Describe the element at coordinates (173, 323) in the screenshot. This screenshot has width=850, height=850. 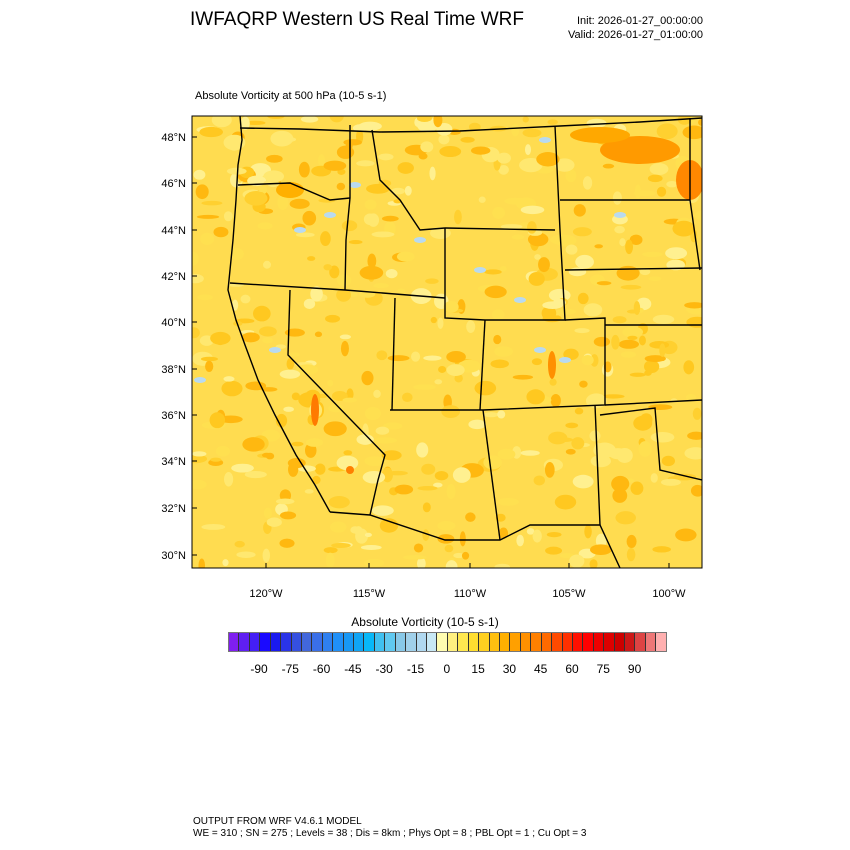
I see `lat-tick-label: 40°N` at that location.